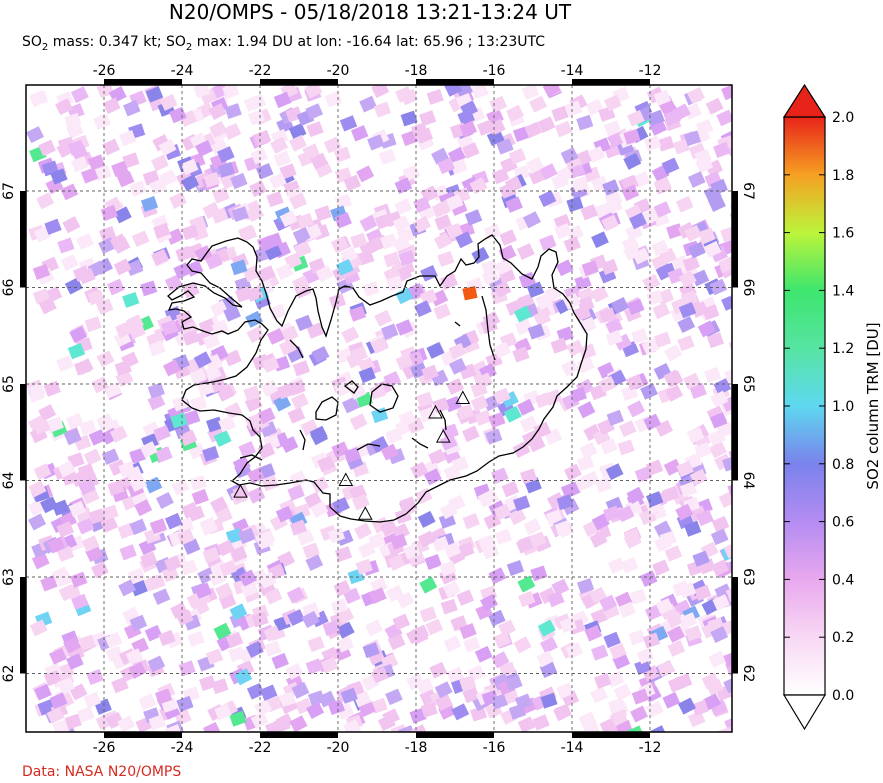 This screenshot has width=883, height=783. Describe the element at coordinates (260, 71) in the screenshot. I see `lon-label-top: -22` at that location.